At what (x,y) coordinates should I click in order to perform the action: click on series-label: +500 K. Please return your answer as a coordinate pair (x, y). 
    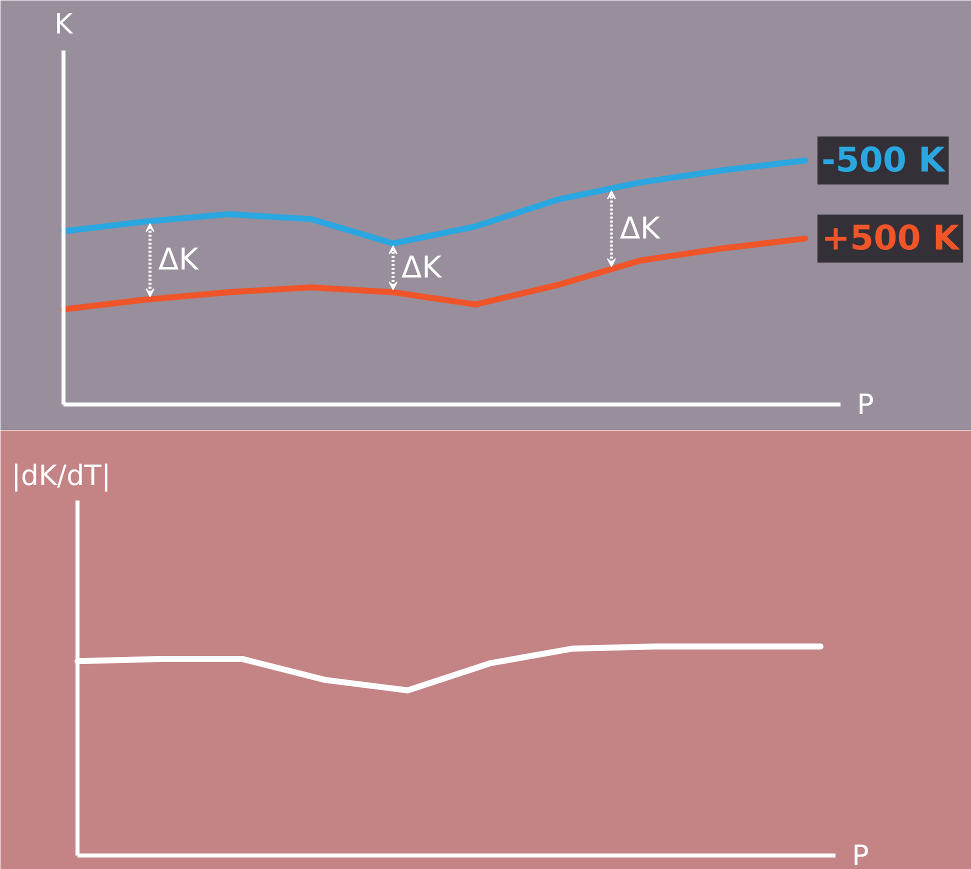
    Looking at the image, I should click on (891, 238).